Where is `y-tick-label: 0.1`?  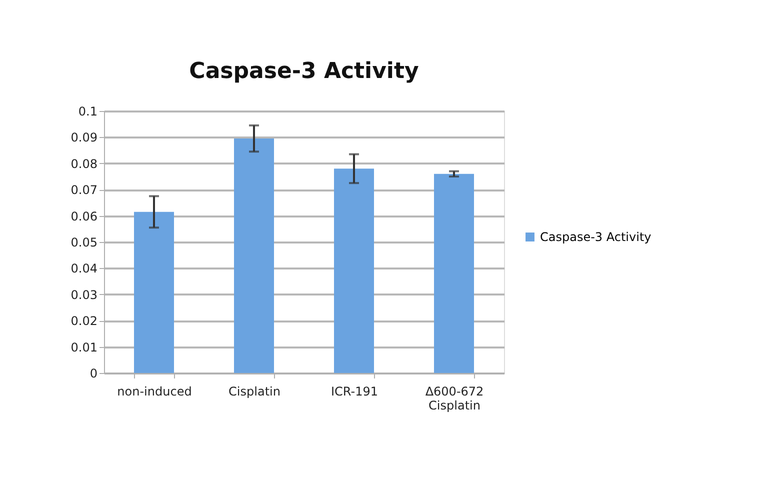 y-tick-label: 0.1 is located at coordinates (88, 111).